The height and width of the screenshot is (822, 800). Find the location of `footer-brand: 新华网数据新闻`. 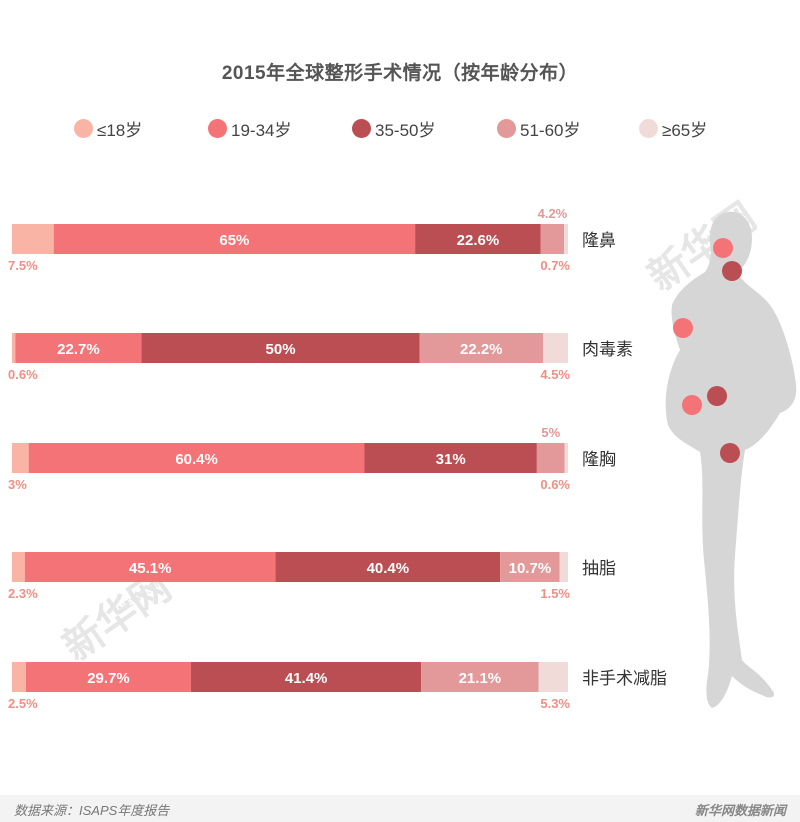

footer-brand: 新华网数据新闻 is located at coordinates (740, 810).